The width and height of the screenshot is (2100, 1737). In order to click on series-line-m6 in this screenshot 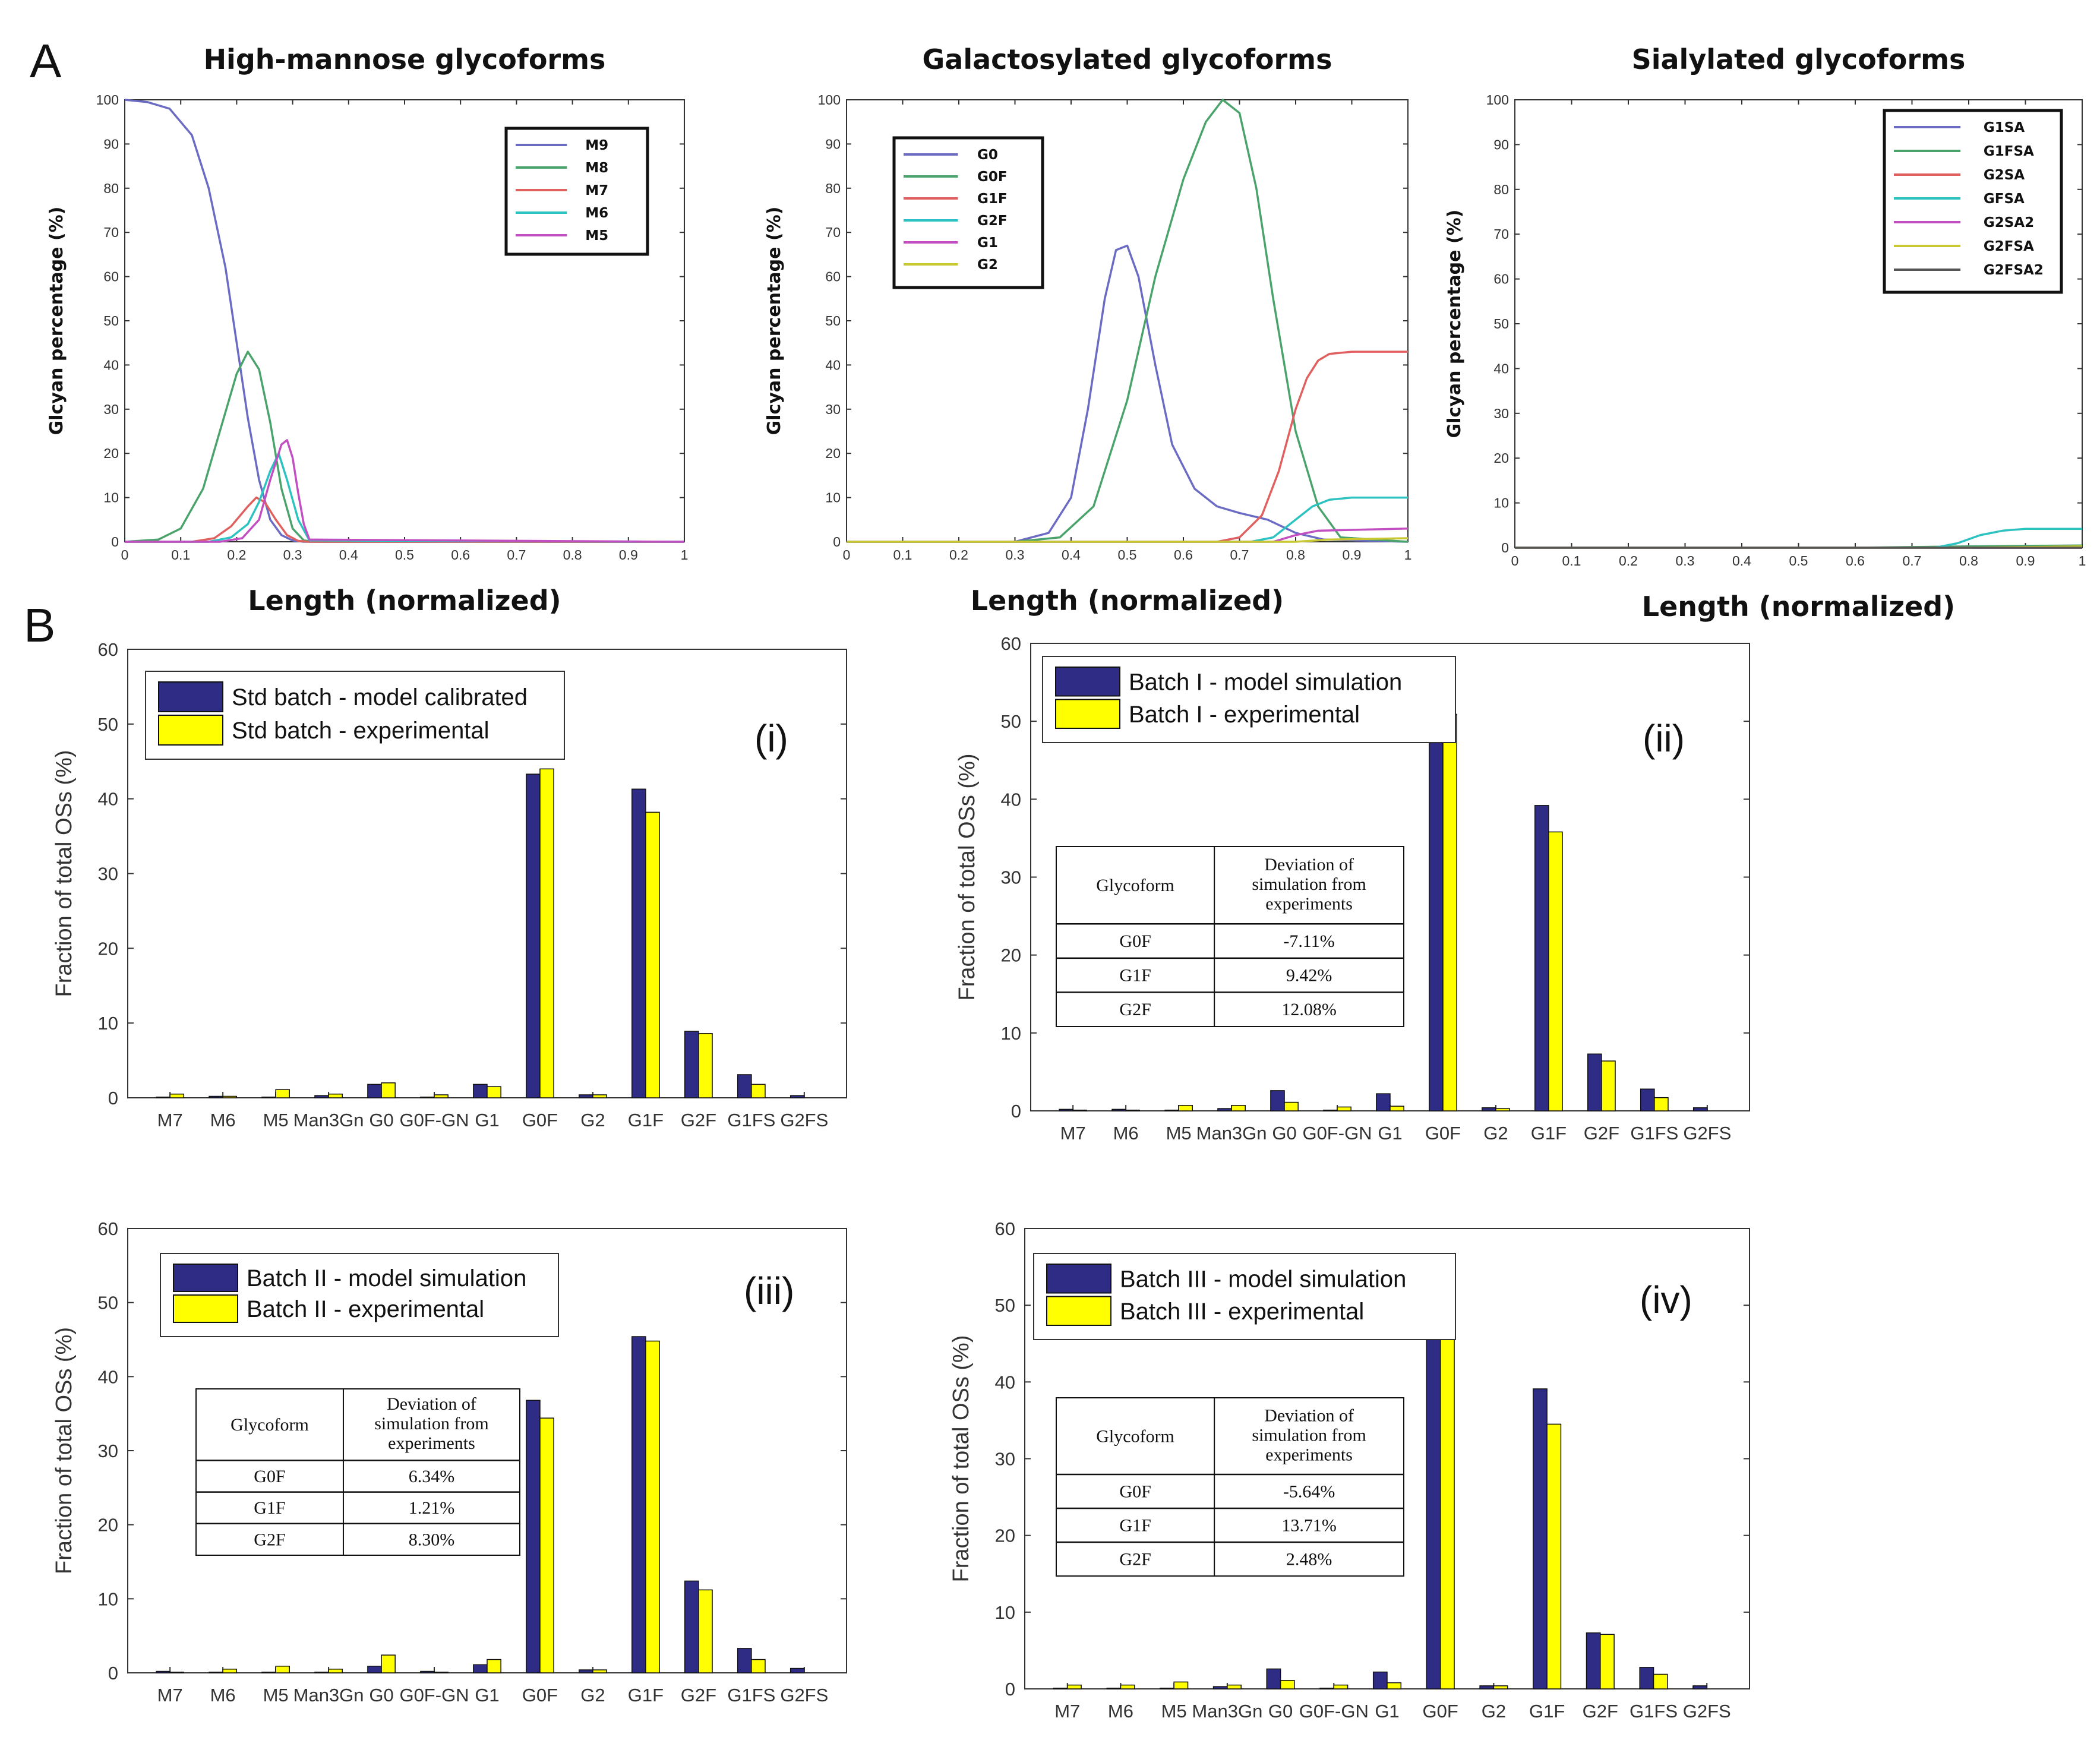, I will do `click(405, 497)`.